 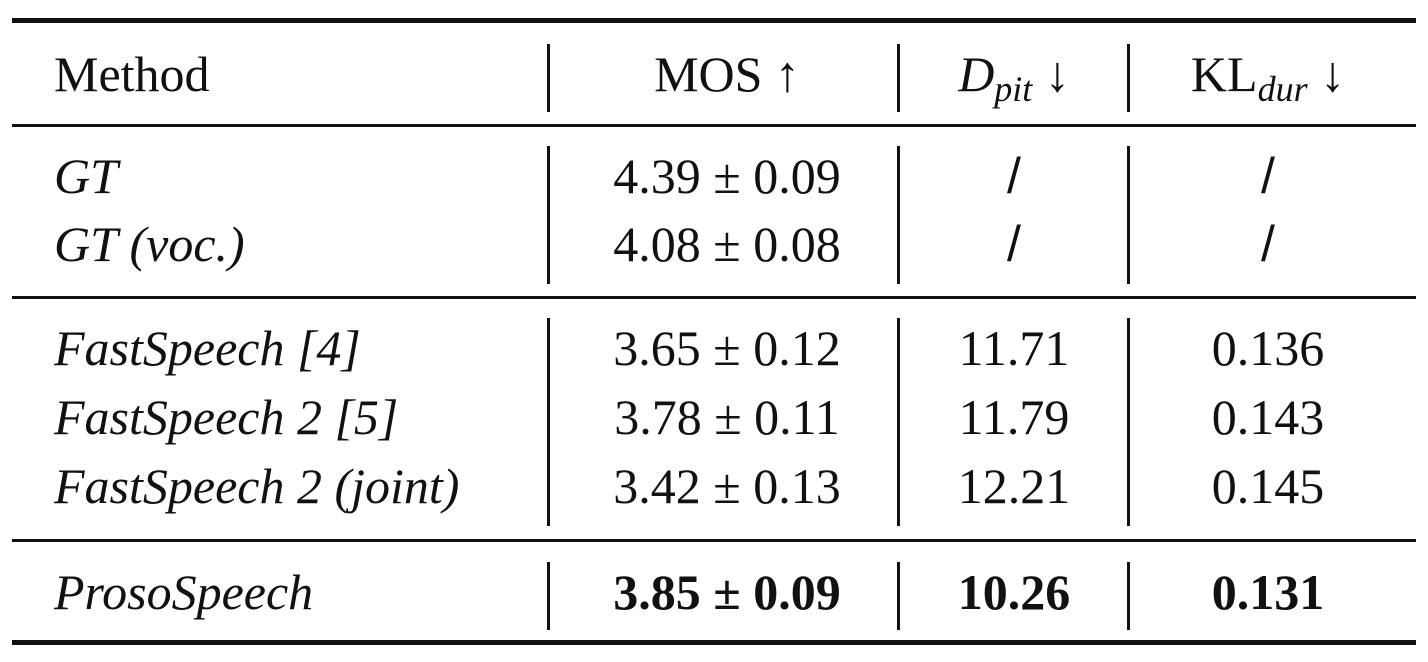 I want to click on row-method: FastSpeech [4], so click(x=207, y=348).